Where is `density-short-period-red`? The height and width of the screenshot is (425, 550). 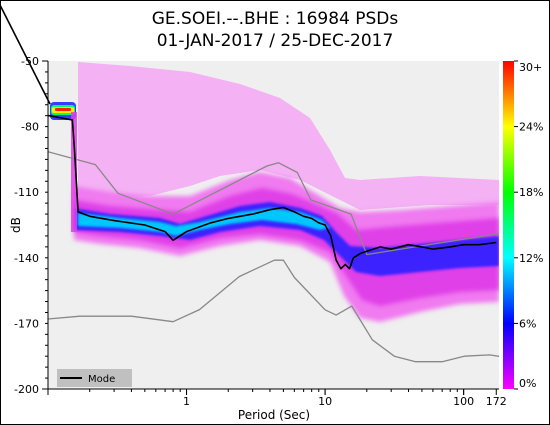 density-short-period-red is located at coordinates (63, 109).